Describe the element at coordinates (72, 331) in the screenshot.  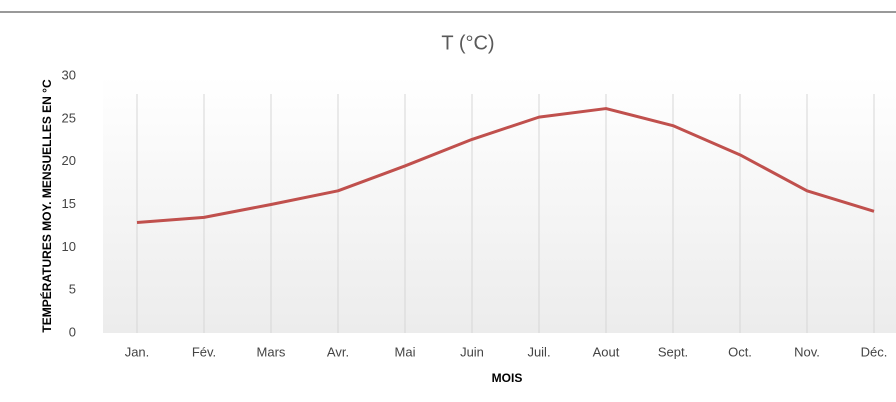
I see `y-tick-label: 0` at that location.